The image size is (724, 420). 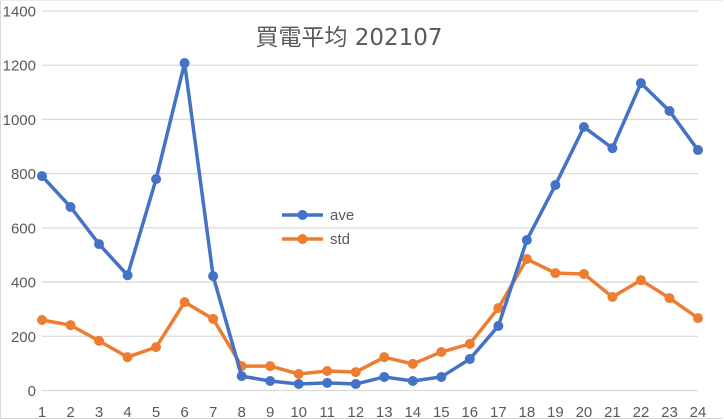 I want to click on y-axis-ticks: 0 200 400 600 800 1000 1200 1400, so click(x=19, y=202).